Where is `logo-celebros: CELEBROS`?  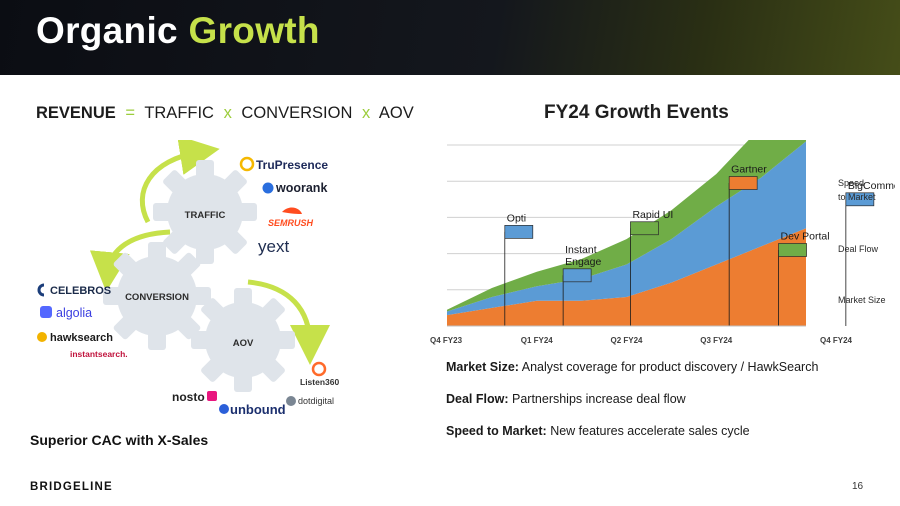
logo-celebros: CELEBROS is located at coordinates (80, 291).